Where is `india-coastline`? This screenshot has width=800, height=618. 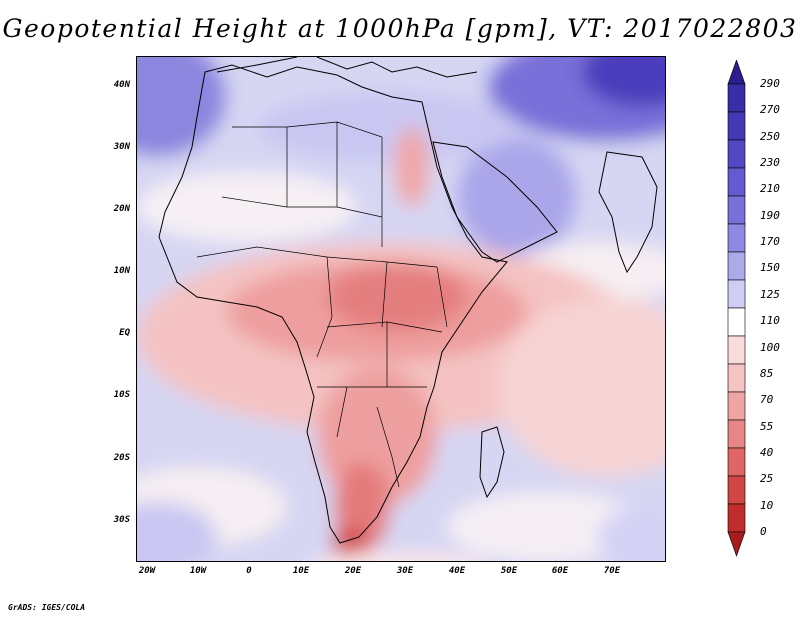 india-coastline is located at coordinates (628, 212).